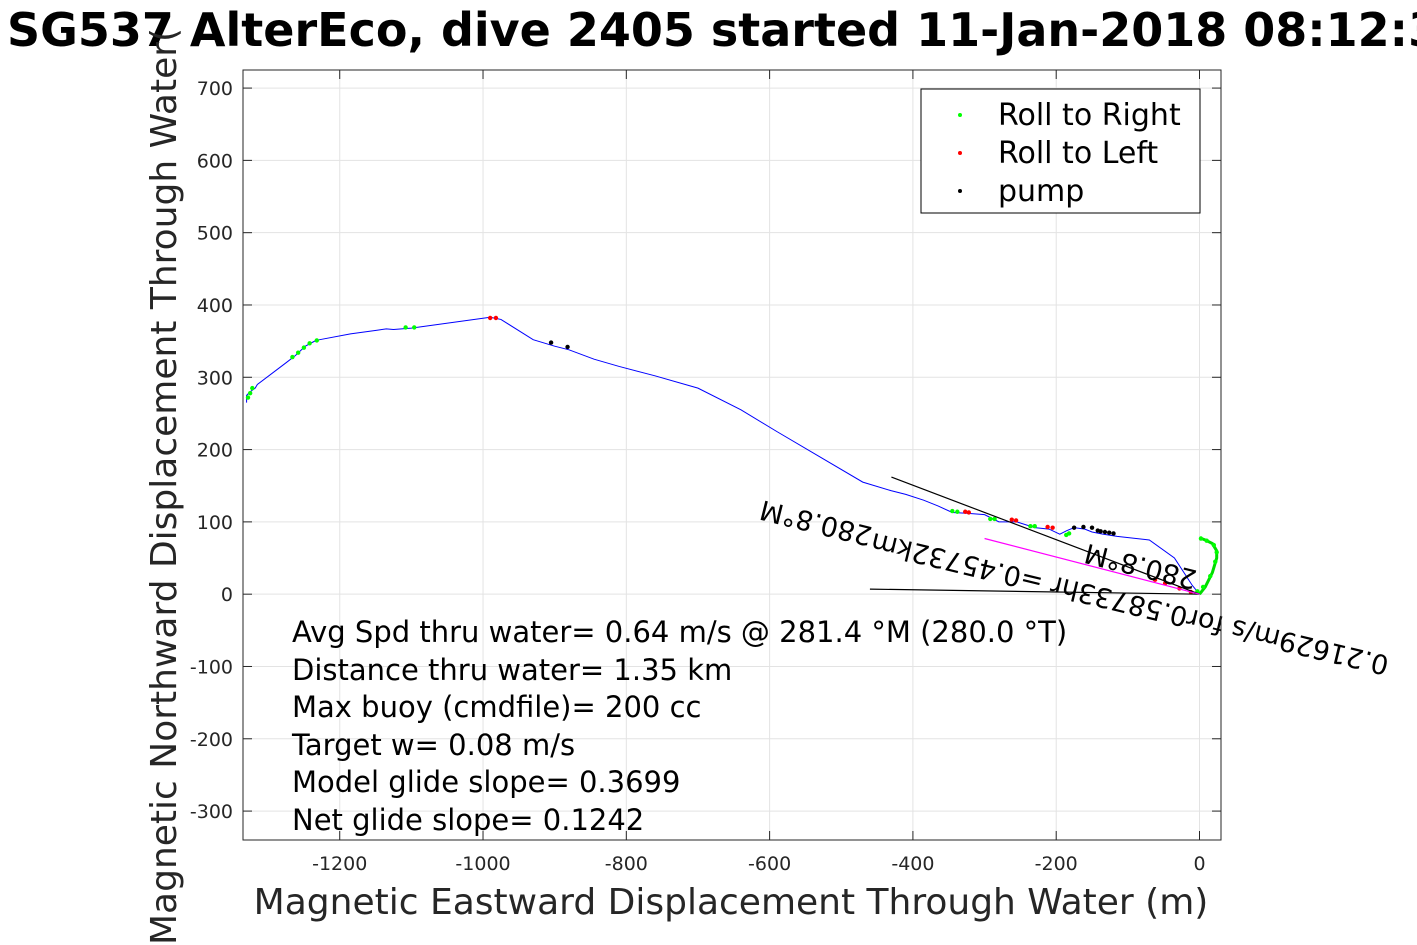 The height and width of the screenshot is (945, 1417). What do you see at coordinates (1041, 191) in the screenshot?
I see `legend-label-pump: pump` at bounding box center [1041, 191].